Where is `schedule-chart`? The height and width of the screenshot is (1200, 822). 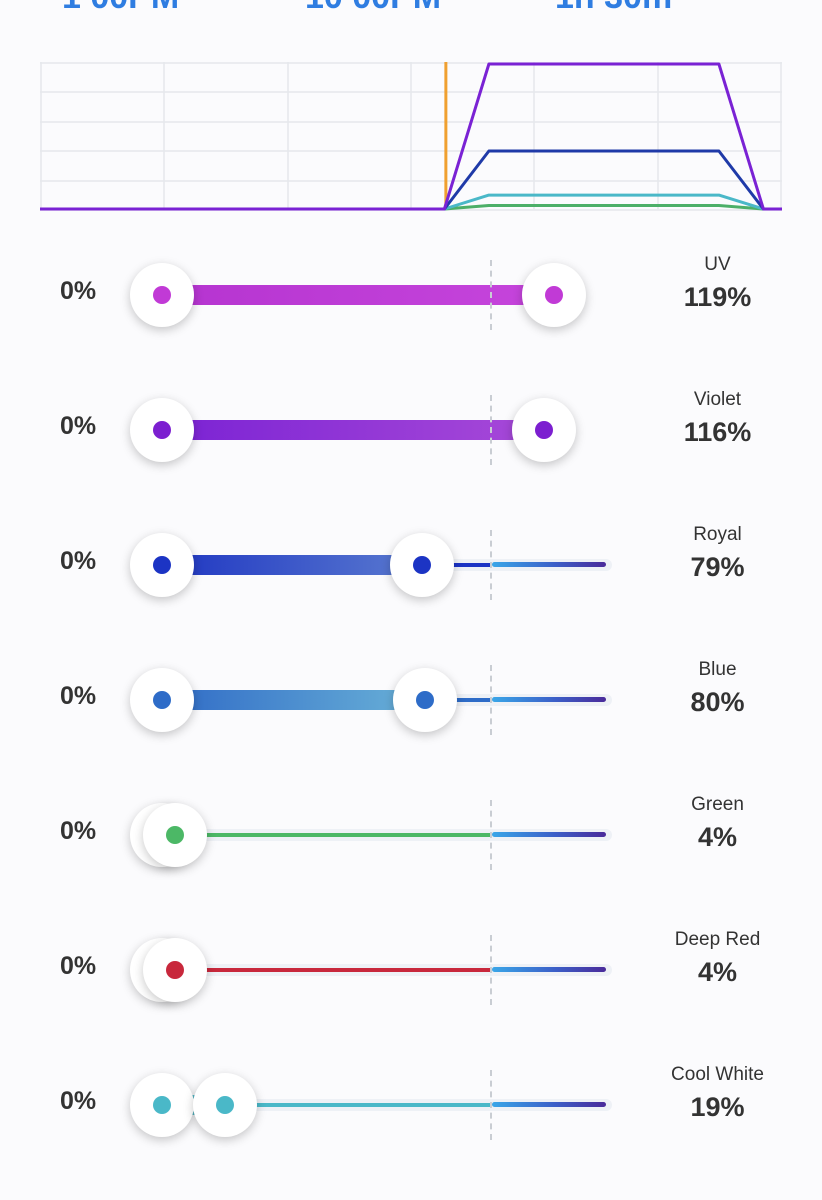
schedule-chart is located at coordinates (411, 138).